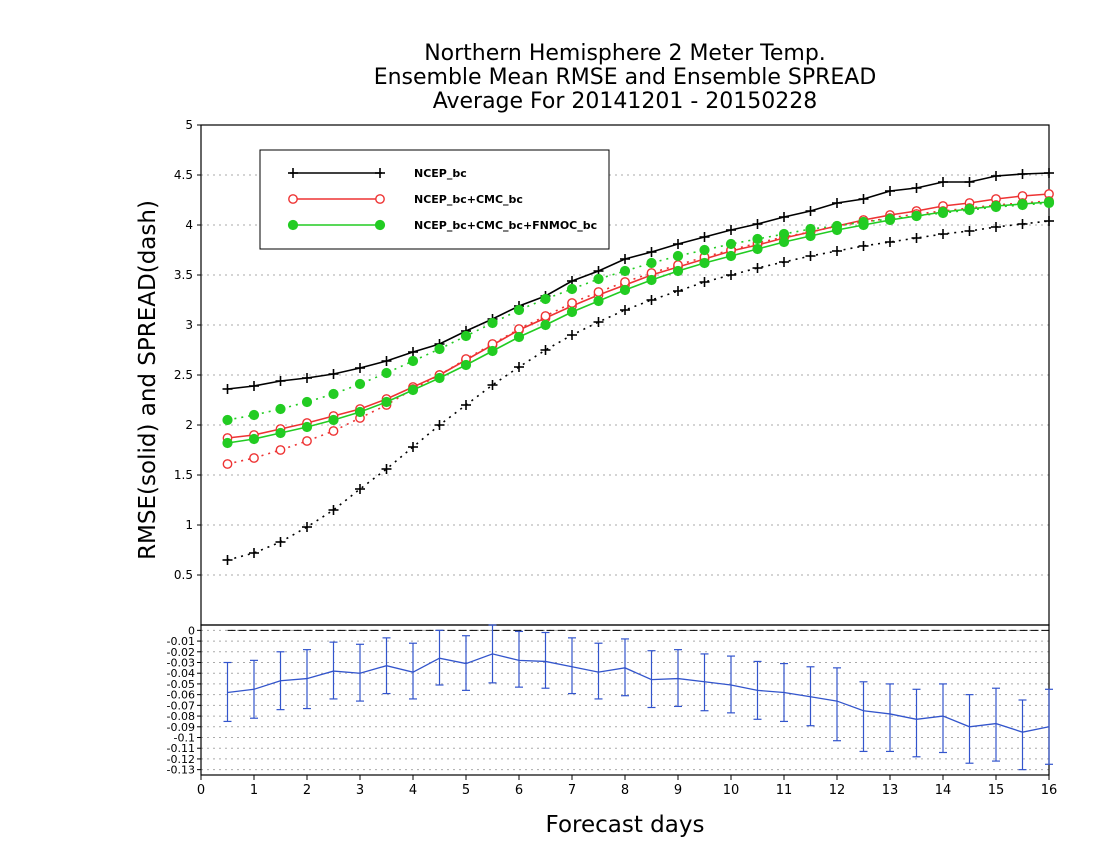  I want to click on y-tick-label: -0.09, so click(181, 727).